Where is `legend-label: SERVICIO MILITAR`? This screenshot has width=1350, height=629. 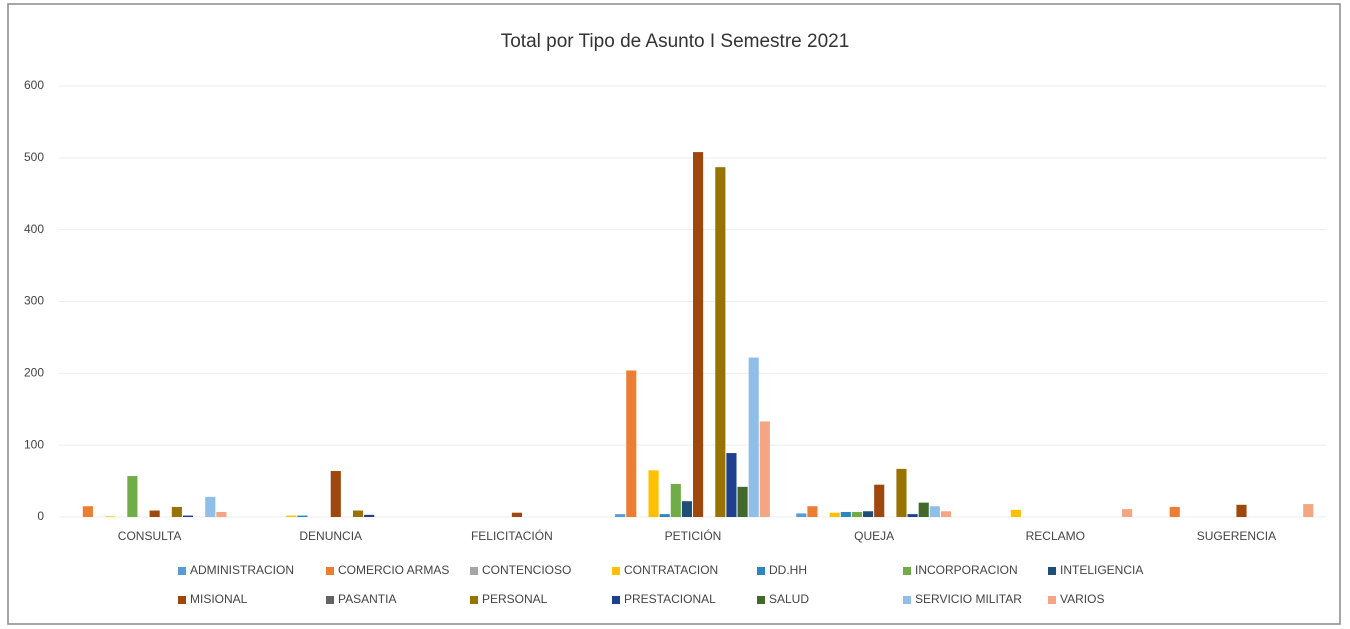
legend-label: SERVICIO MILITAR is located at coordinates (968, 599).